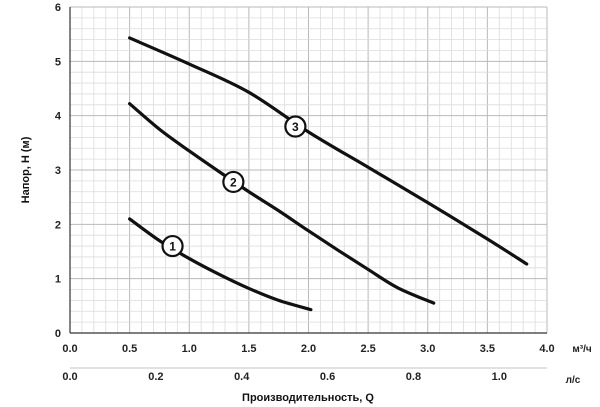 The width and height of the screenshot is (600, 407). I want to click on curve-labels: 1 2 3, so click(234, 186).